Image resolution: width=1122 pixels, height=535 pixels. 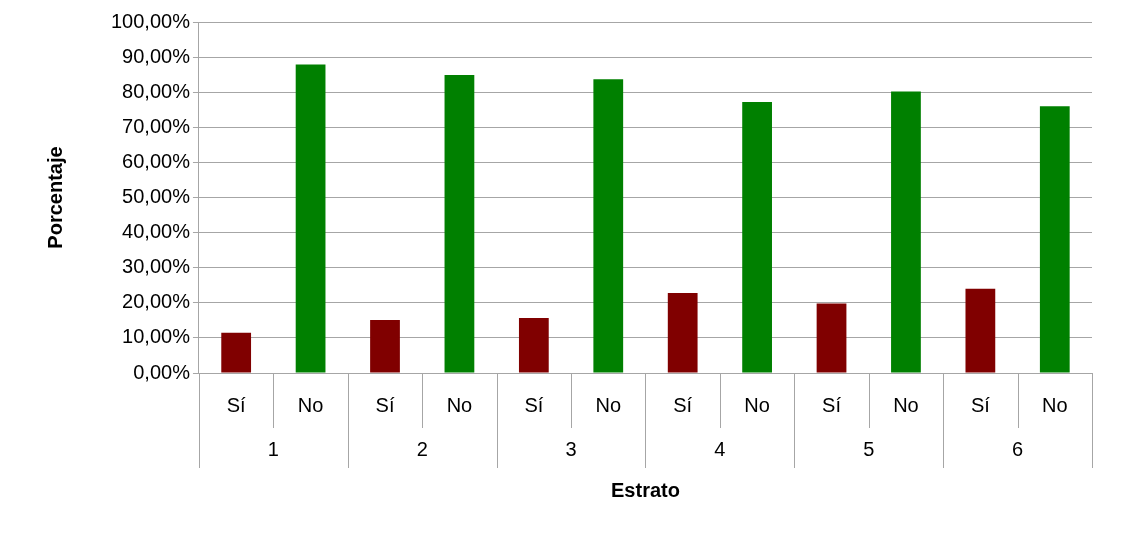 I want to click on y-tick-label: 90,00%, so click(x=156, y=55).